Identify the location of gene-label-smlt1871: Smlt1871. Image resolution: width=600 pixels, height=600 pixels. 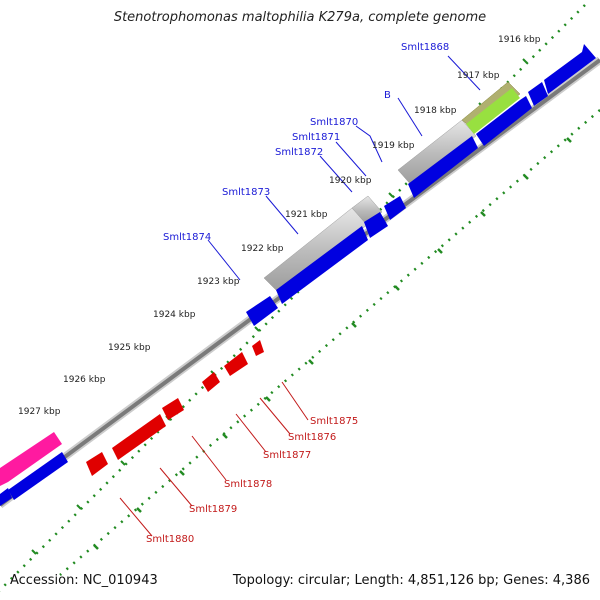
(316, 137).